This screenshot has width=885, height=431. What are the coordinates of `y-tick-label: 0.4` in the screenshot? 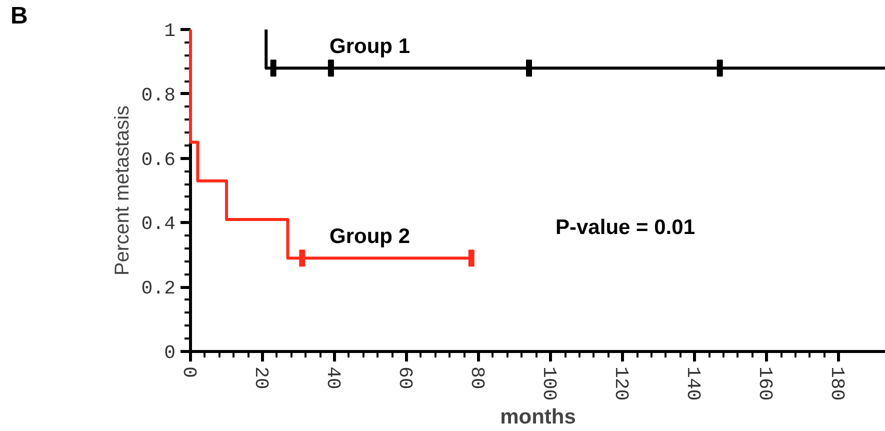 It's located at (158, 224).